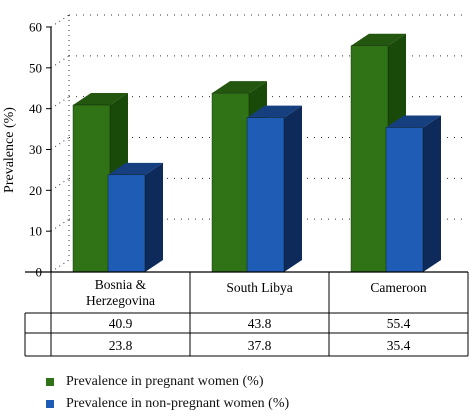 The image size is (469, 416). I want to click on value-label-0-1: 43.8, so click(260, 323).